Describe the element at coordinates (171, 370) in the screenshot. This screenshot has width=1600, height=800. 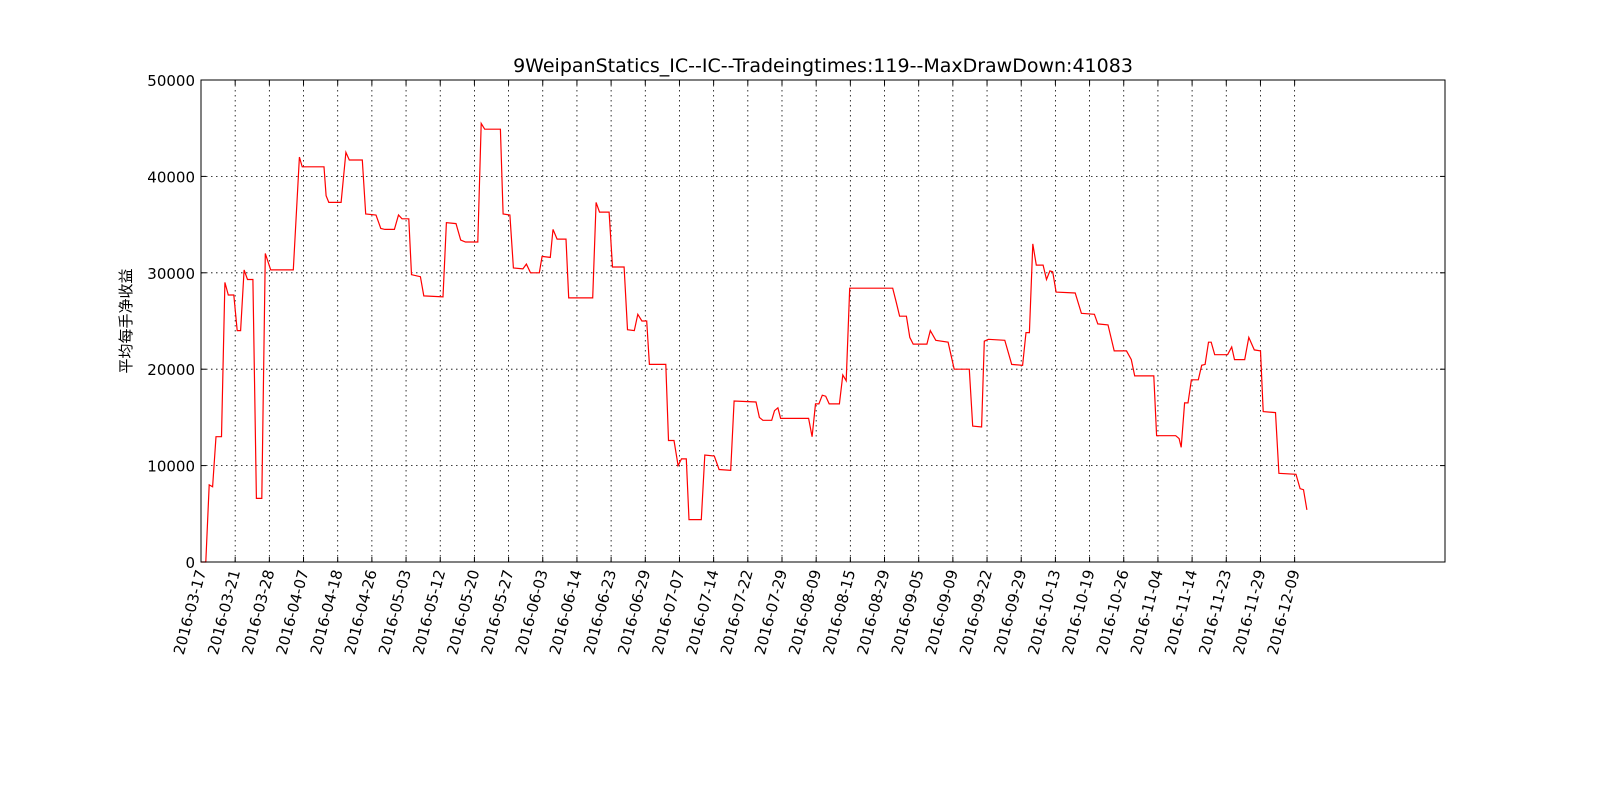
I see `y-tick-label: 20000` at that location.